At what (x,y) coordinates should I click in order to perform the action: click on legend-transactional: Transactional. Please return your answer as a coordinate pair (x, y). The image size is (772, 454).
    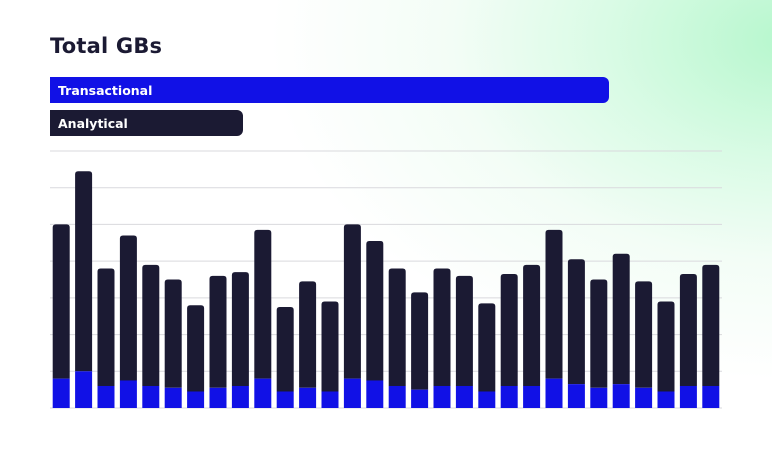
    Looking at the image, I should click on (329, 90).